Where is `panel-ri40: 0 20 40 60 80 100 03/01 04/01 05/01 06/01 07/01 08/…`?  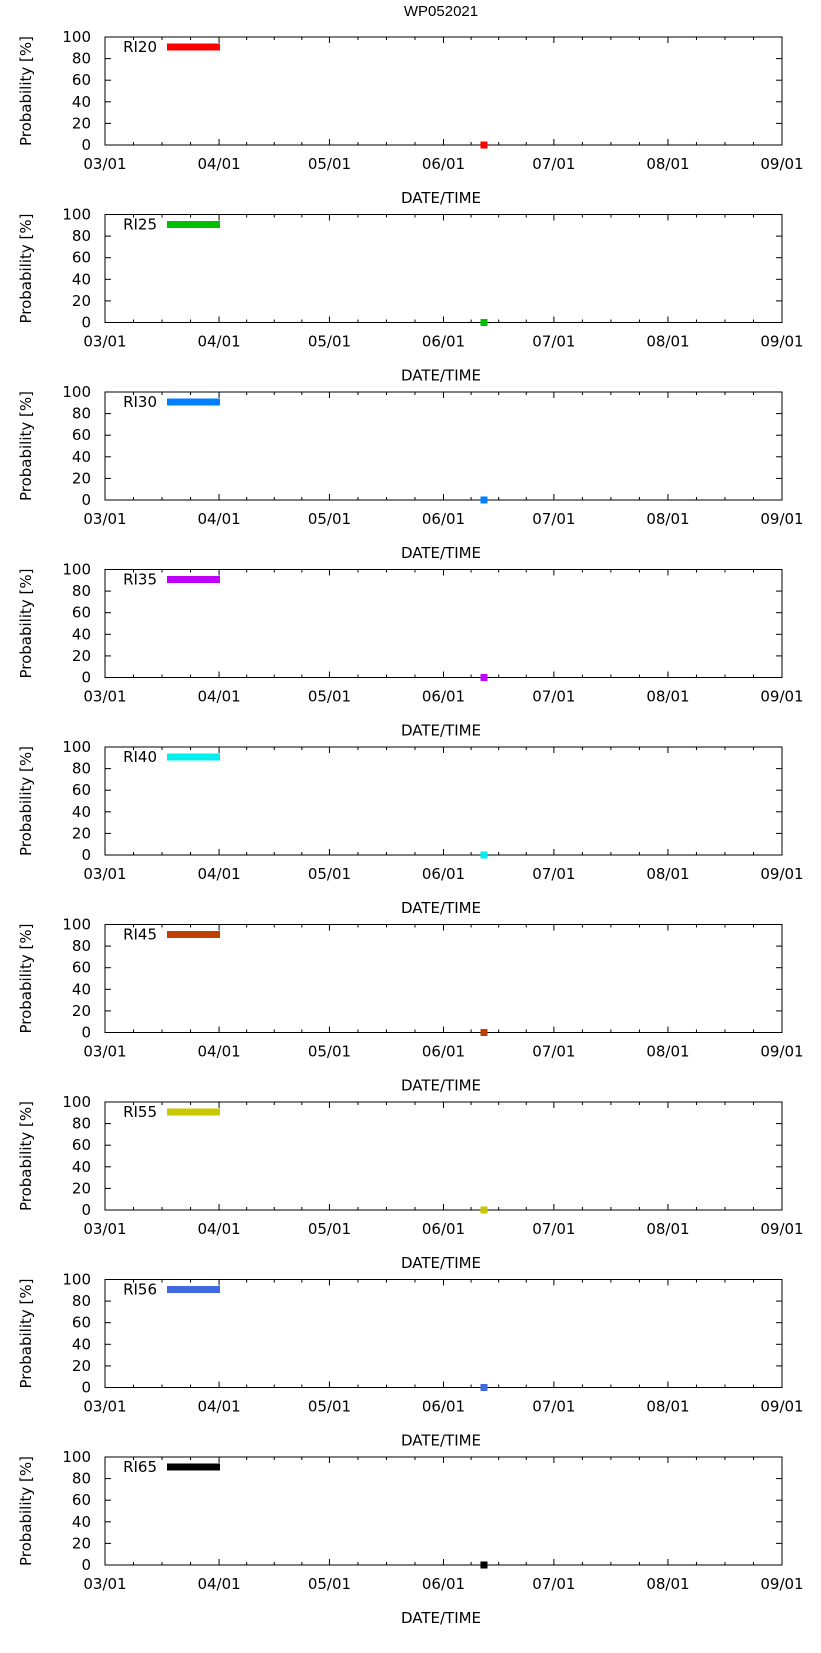 panel-ri40: 0 20 40 60 80 100 03/01 04/01 05/01 06/01 07/01 08/… is located at coordinates (410, 827).